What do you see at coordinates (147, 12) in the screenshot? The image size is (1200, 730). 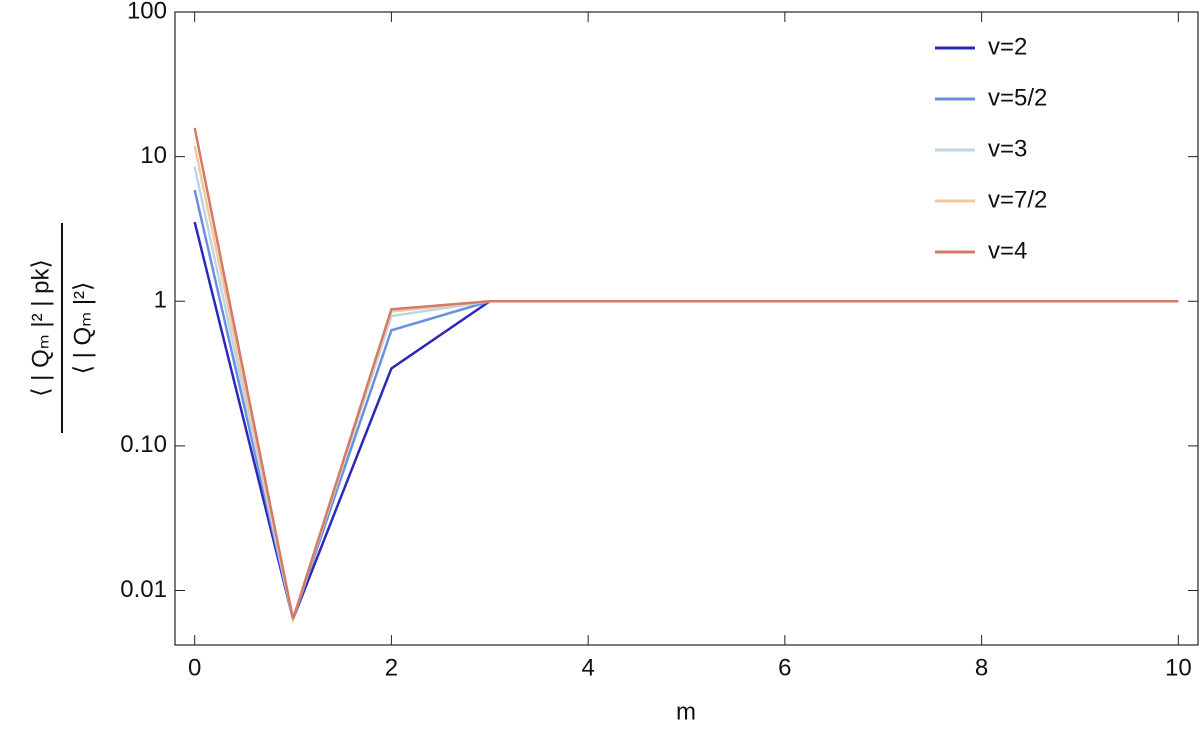 I see `y-tick-label: 100` at bounding box center [147, 12].